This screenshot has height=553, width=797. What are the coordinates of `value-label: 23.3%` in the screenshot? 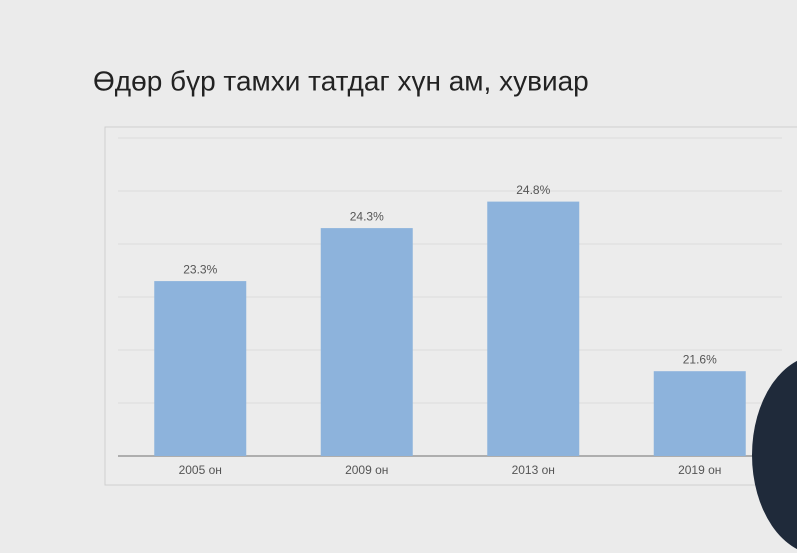 It's located at (200, 269).